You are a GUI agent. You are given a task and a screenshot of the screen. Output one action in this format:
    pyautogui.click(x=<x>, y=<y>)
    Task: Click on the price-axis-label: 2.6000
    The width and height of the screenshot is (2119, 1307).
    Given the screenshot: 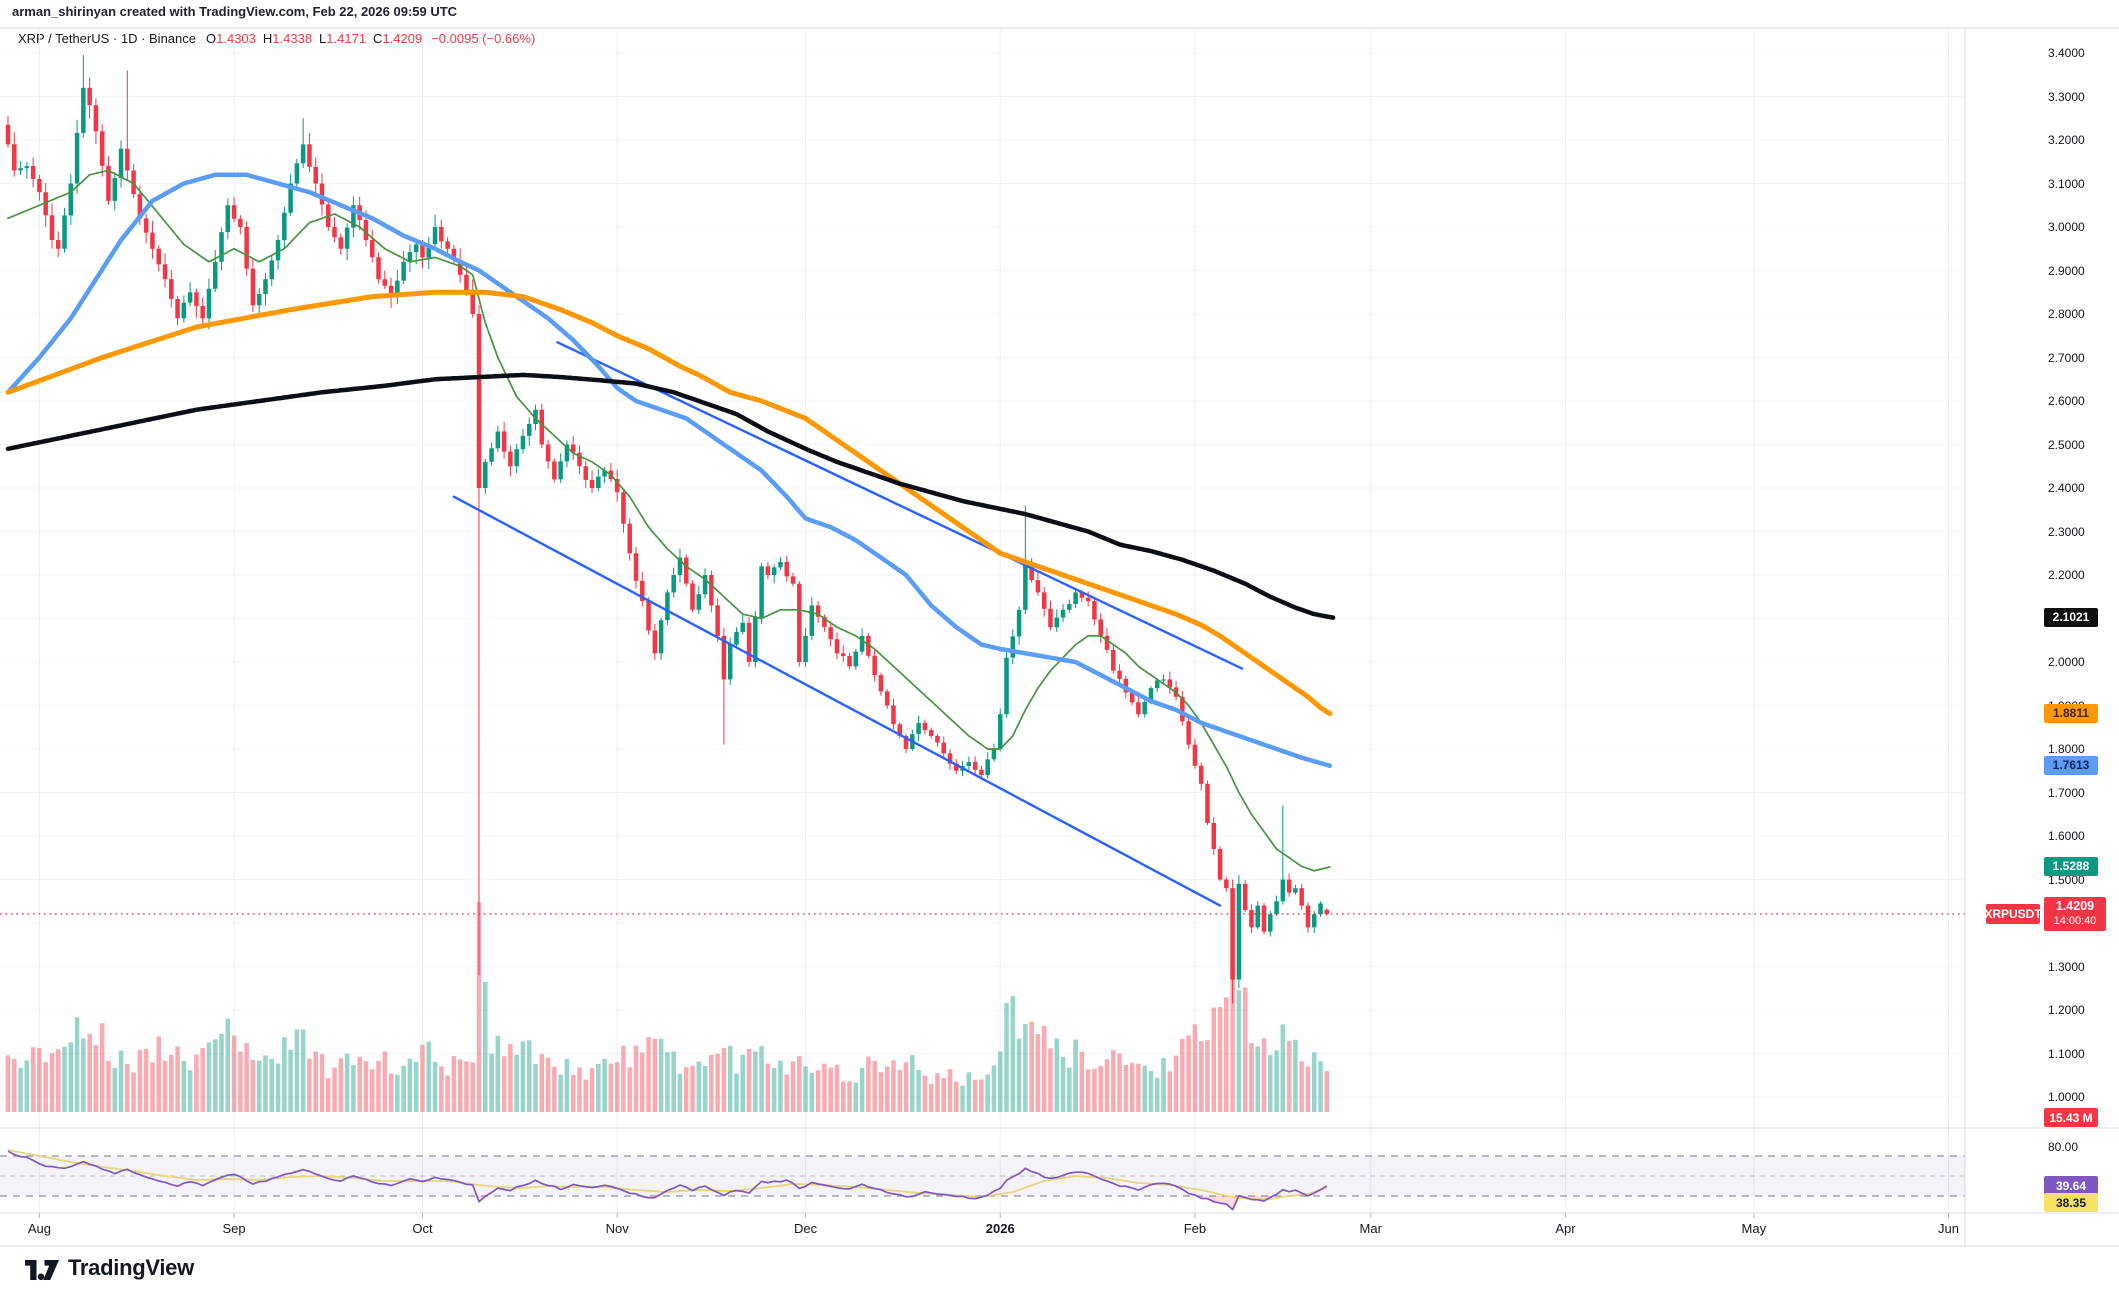 What is the action you would take?
    pyautogui.click(x=2066, y=401)
    